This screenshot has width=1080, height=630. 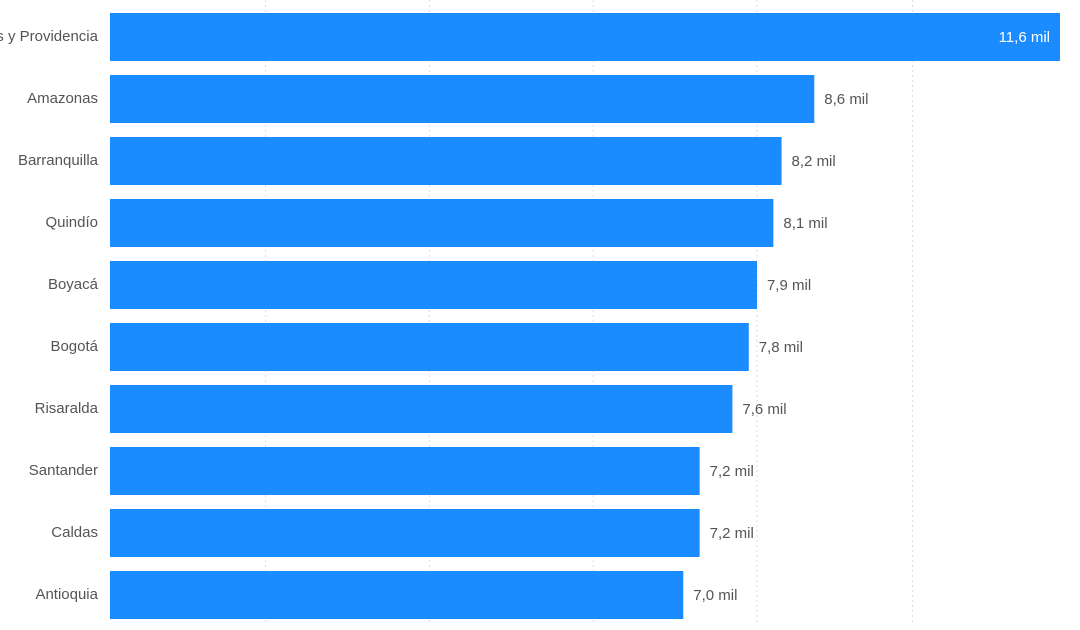 What do you see at coordinates (74, 346) in the screenshot?
I see `category-label: Bogotá` at bounding box center [74, 346].